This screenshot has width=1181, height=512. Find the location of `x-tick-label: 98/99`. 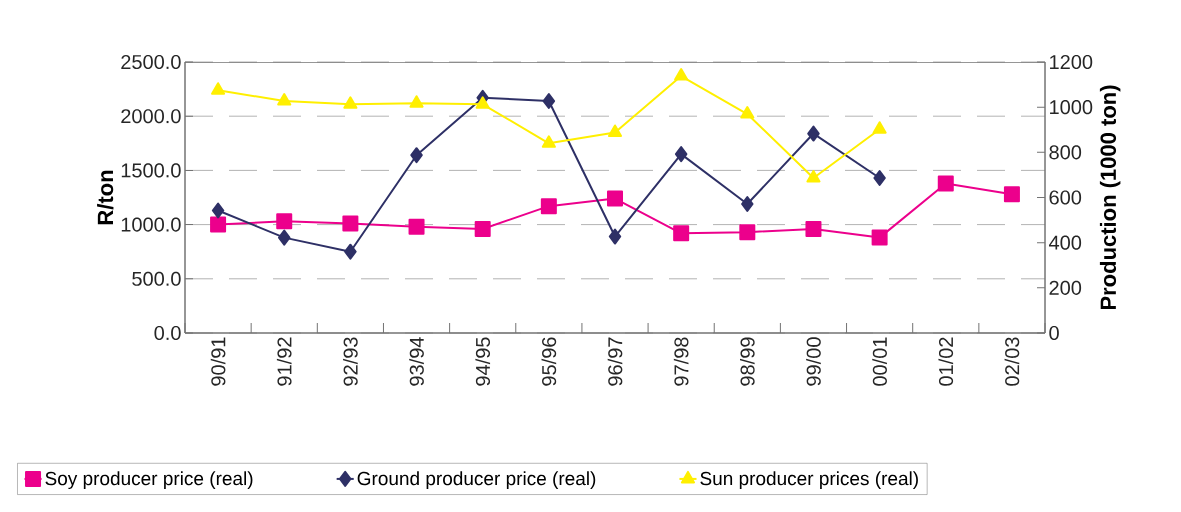

x-tick-label: 98/99 is located at coordinates (747, 361).